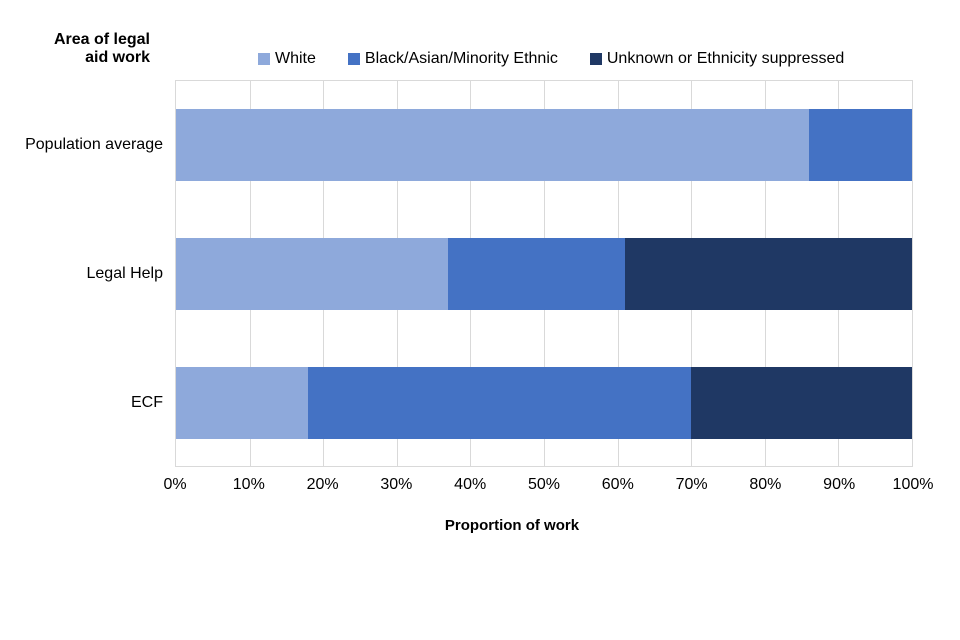  Describe the element at coordinates (242, 403) in the screenshot. I see `bar-segment-ecf-white` at that location.